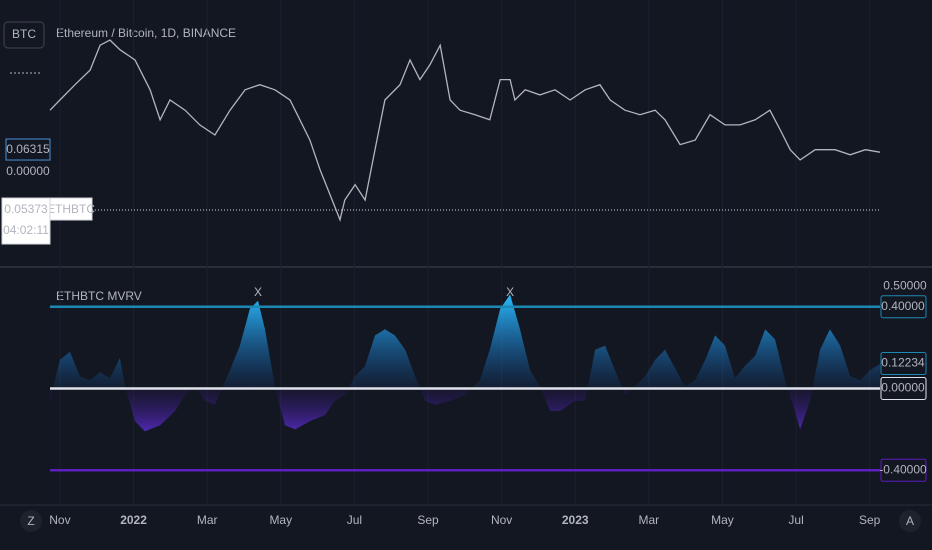  What do you see at coordinates (575, 520) in the screenshot?
I see `x-tick-label: 2023` at bounding box center [575, 520].